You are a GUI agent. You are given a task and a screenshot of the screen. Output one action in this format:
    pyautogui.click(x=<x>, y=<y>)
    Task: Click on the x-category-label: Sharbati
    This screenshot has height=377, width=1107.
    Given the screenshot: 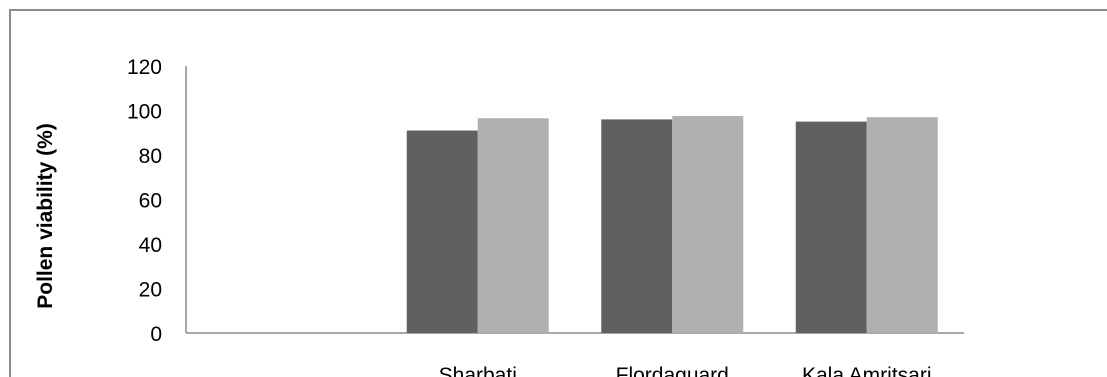 What is the action you would take?
    pyautogui.click(x=478, y=370)
    